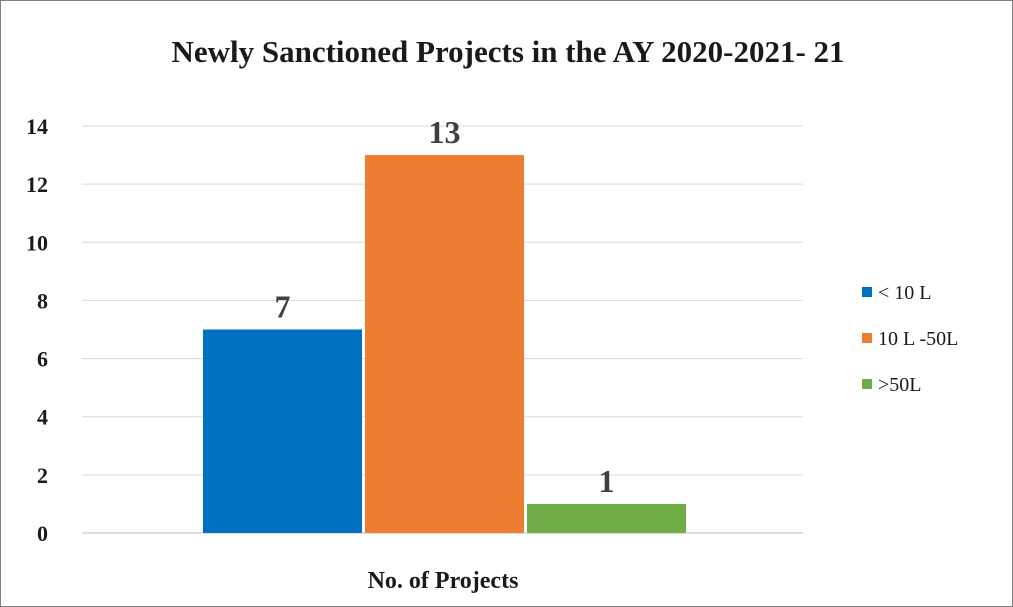  Describe the element at coordinates (37, 242) in the screenshot. I see `y-tick-label: 10` at that location.